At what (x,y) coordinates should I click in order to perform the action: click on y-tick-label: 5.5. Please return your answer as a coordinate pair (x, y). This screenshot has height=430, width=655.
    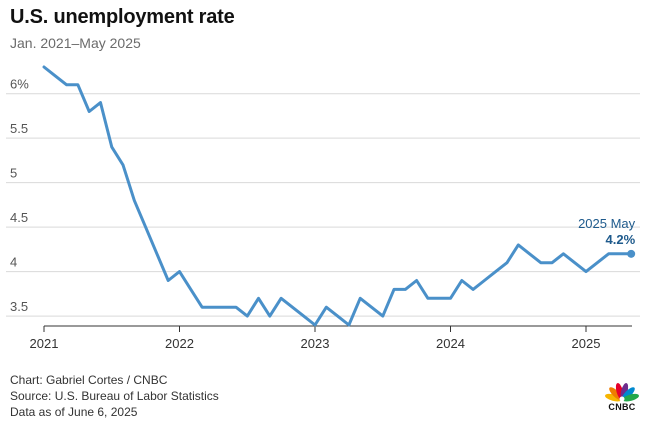
    Looking at the image, I should click on (19, 128).